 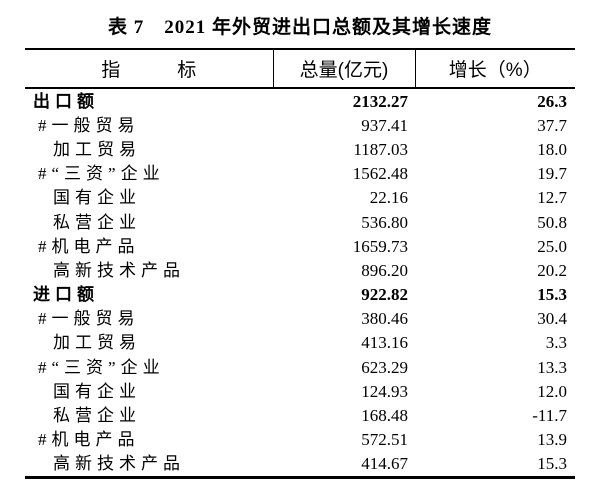 I want to click on table-row: 国有企业 22.16 12.7, so click(x=300, y=198).